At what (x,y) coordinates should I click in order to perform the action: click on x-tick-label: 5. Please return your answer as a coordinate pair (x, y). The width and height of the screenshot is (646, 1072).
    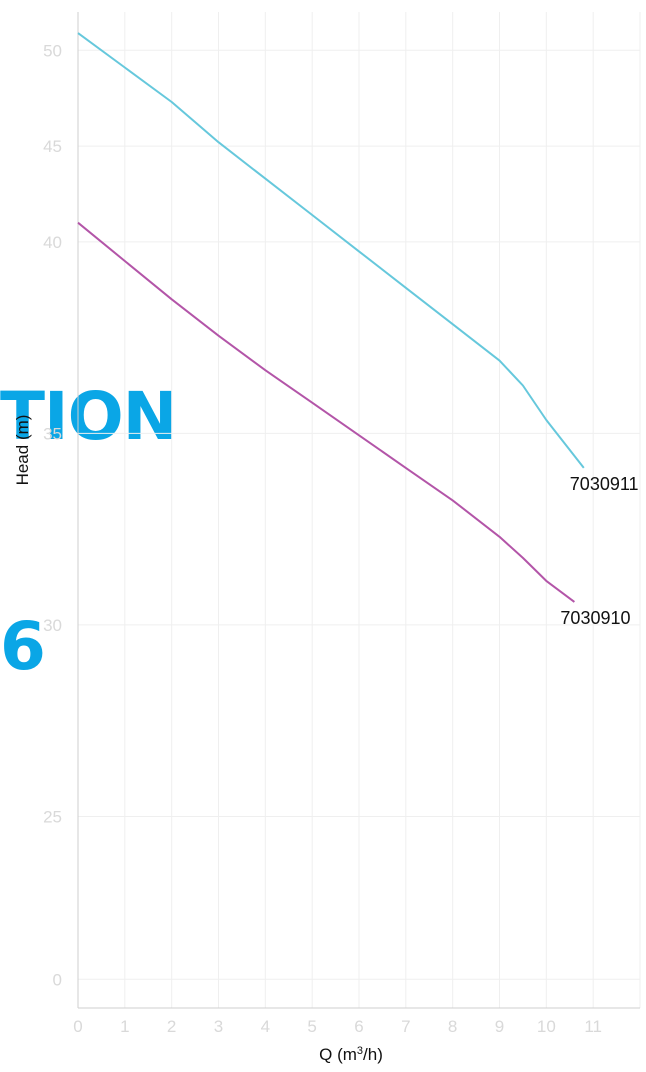
    Looking at the image, I should click on (311, 1026).